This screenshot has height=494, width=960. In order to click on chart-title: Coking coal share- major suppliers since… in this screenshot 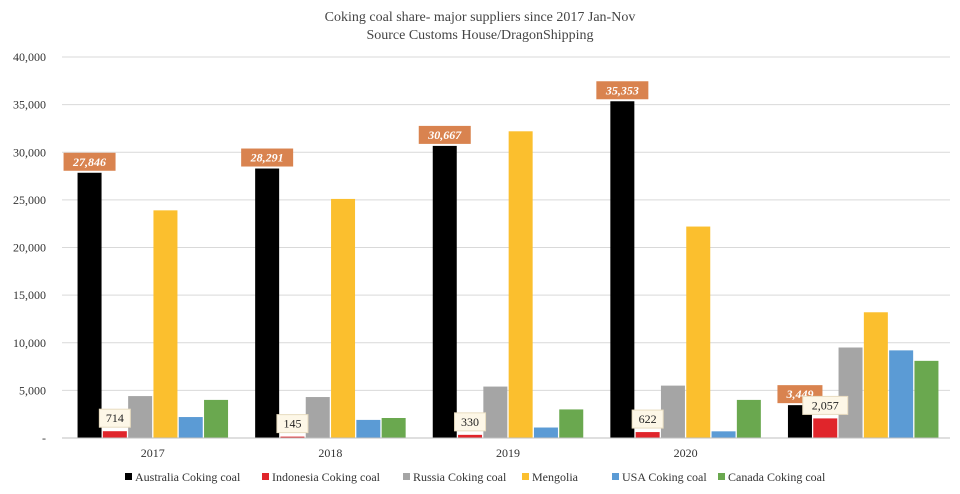, I will do `click(480, 17)`.